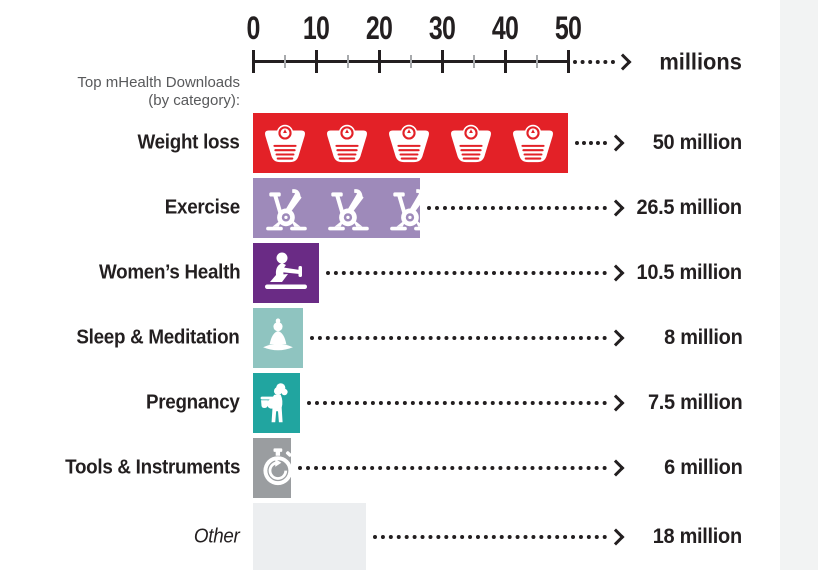 This screenshot has height=570, width=818. Describe the element at coordinates (689, 272) in the screenshot. I see `value-label: 10.5 million` at that location.